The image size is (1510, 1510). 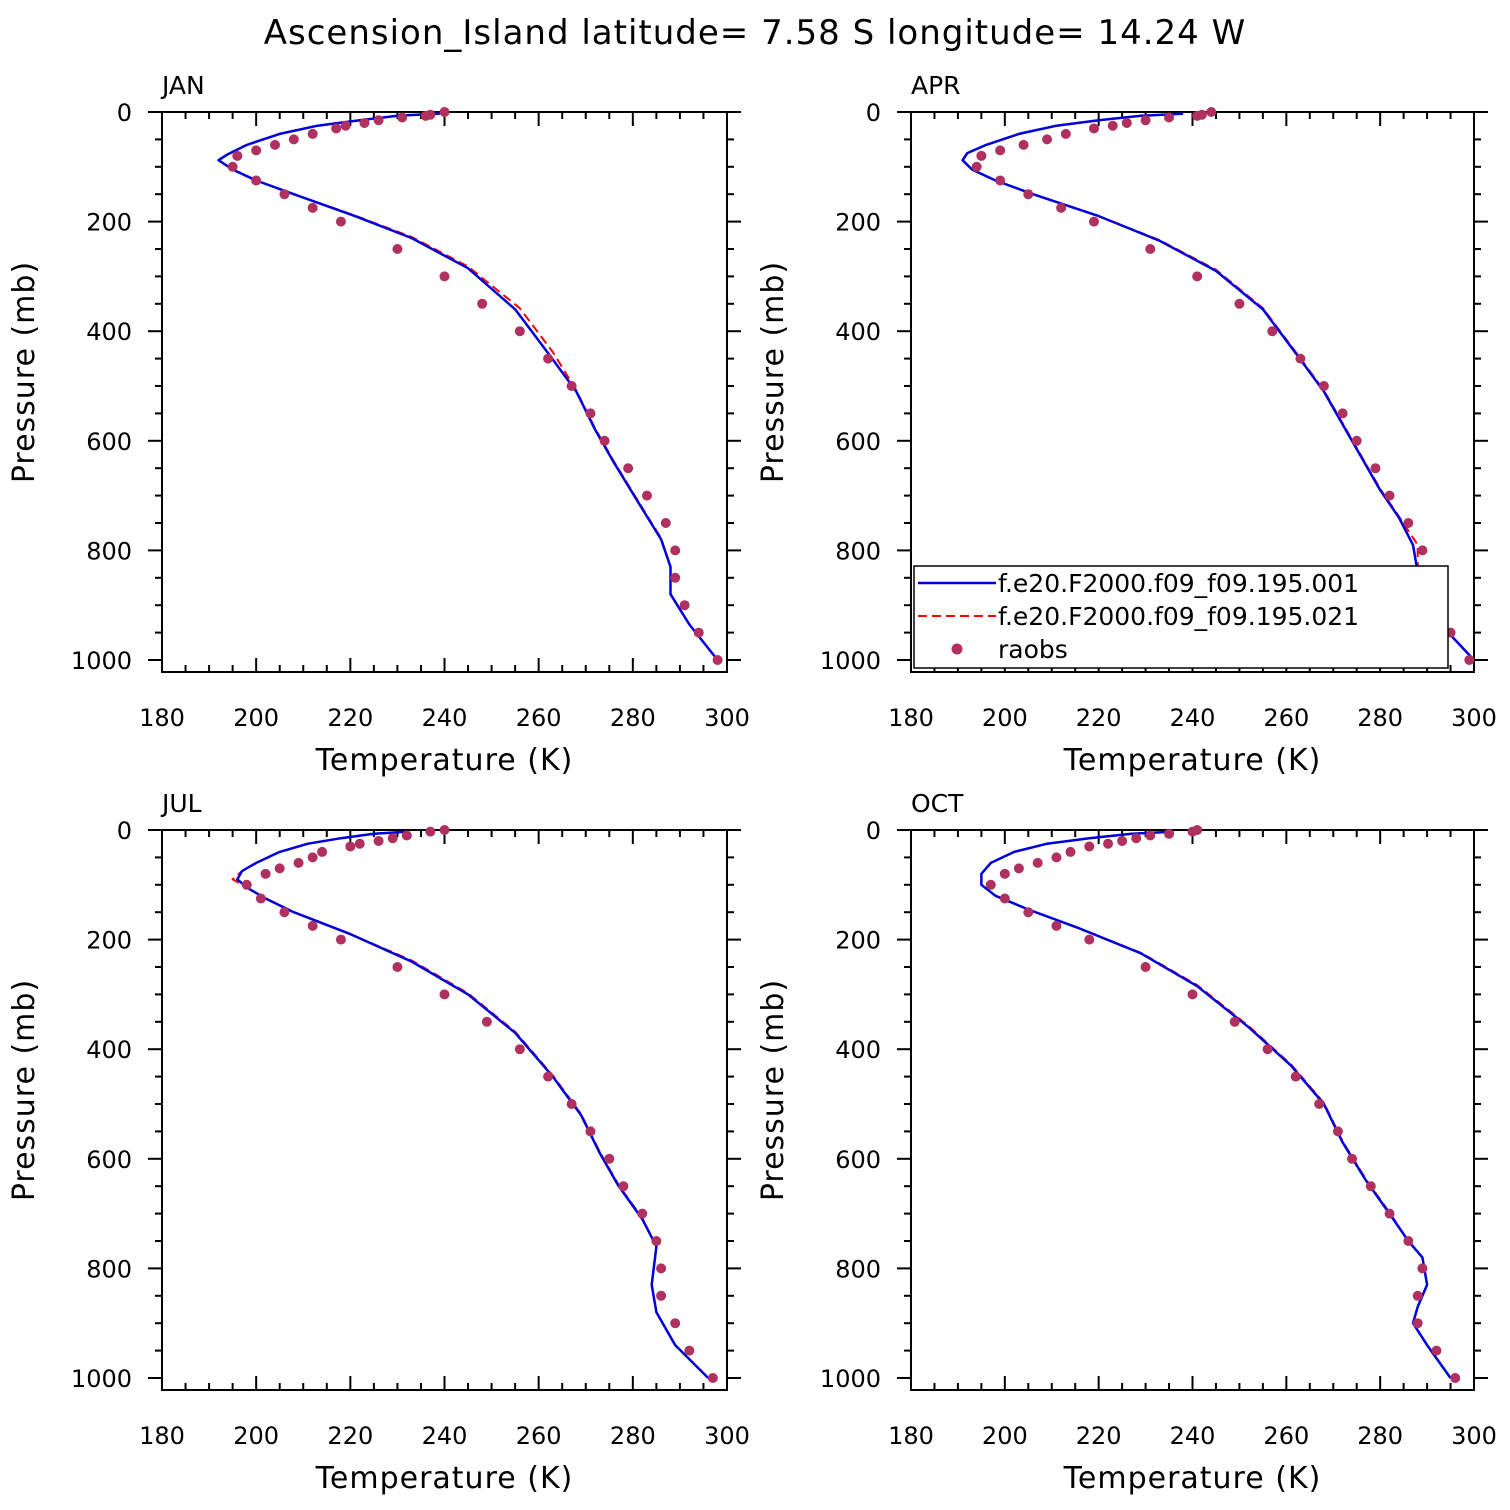 What do you see at coordinates (1380, 1436) in the screenshot?
I see `x-tick-label: 280` at bounding box center [1380, 1436].